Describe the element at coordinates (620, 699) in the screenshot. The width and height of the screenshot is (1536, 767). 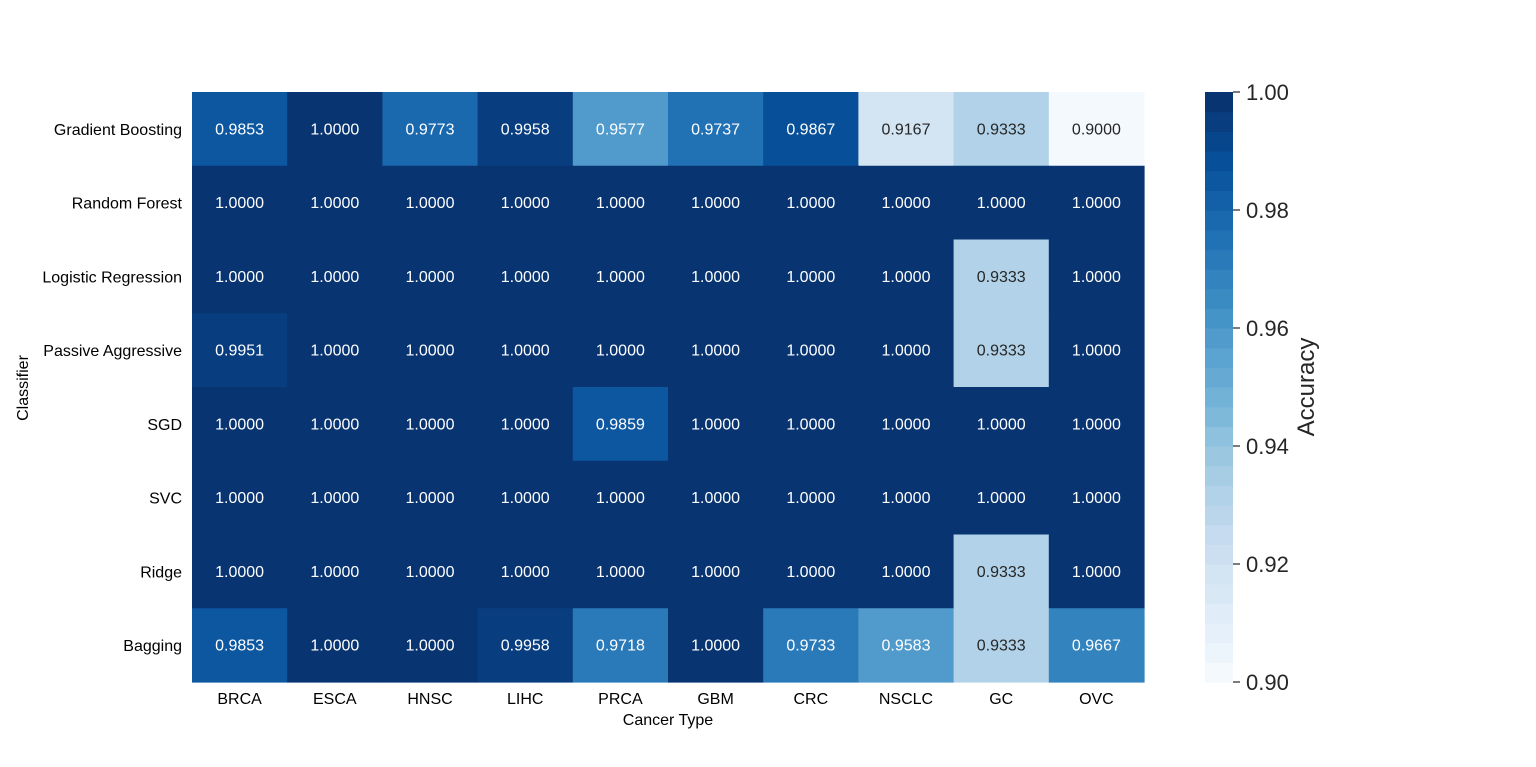
I see `x-tick-label: PRCA` at that location.